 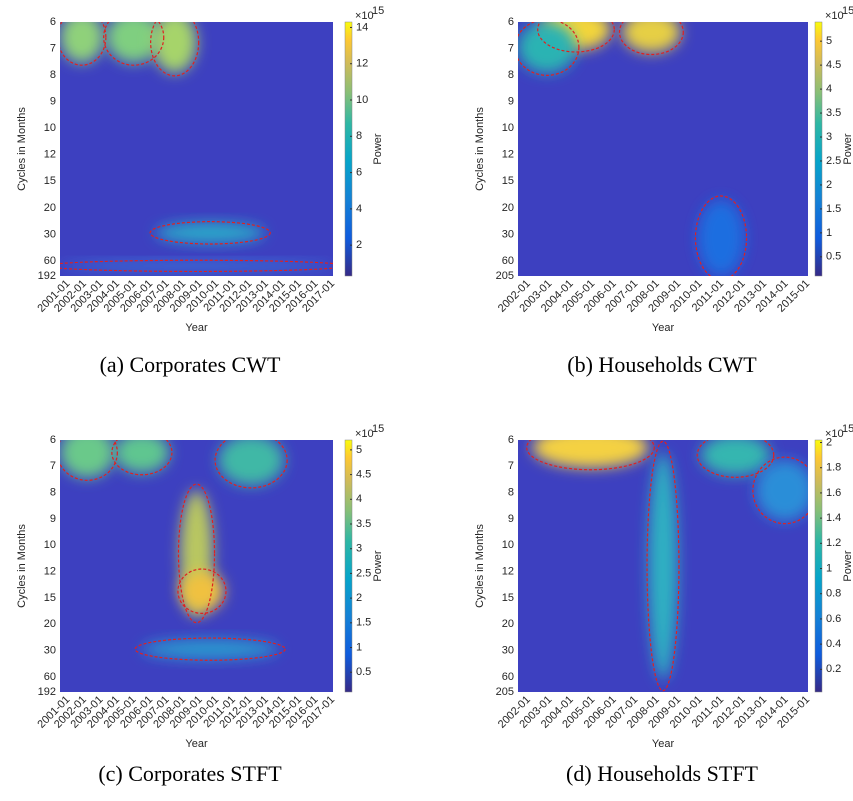 I want to click on colorbar-exponent: 15, so click(x=847, y=429).